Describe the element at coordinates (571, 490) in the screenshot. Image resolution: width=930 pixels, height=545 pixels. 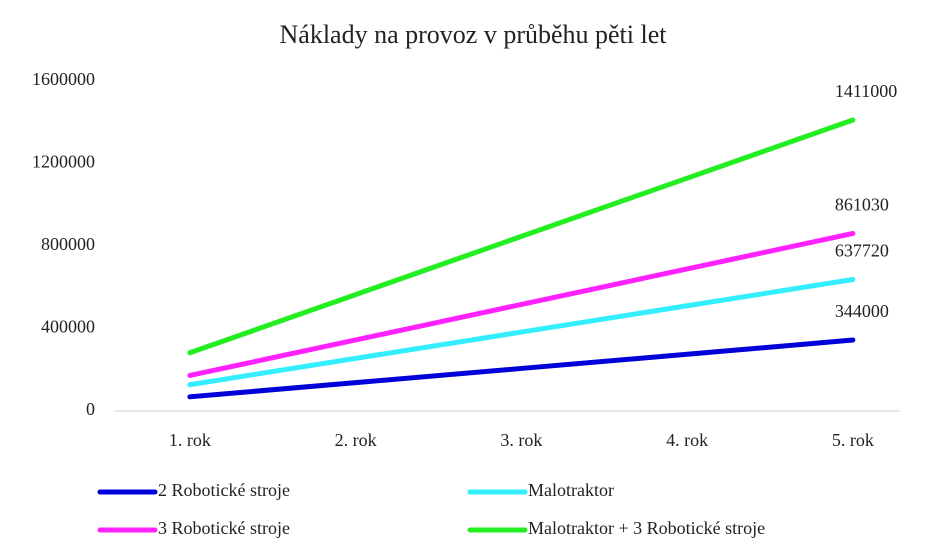
I see `legend-label: Malotraktor` at that location.